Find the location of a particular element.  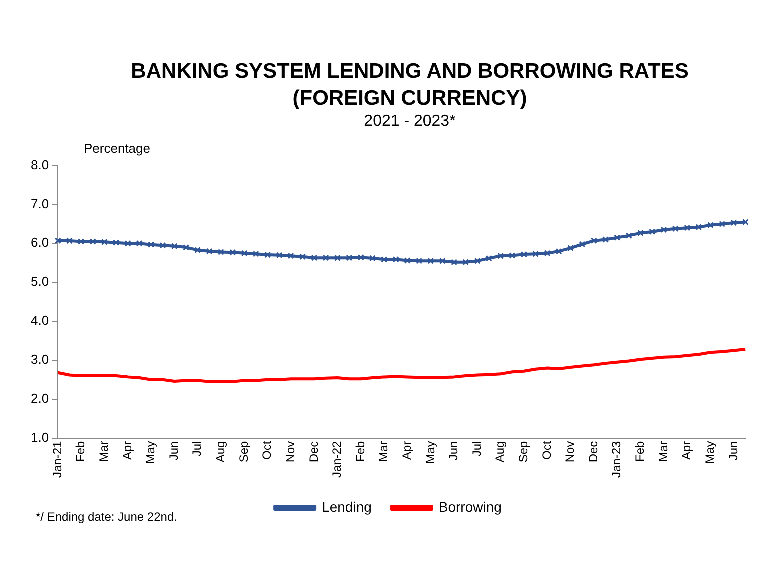

y-tick-label: 1.0 is located at coordinates (40, 437).